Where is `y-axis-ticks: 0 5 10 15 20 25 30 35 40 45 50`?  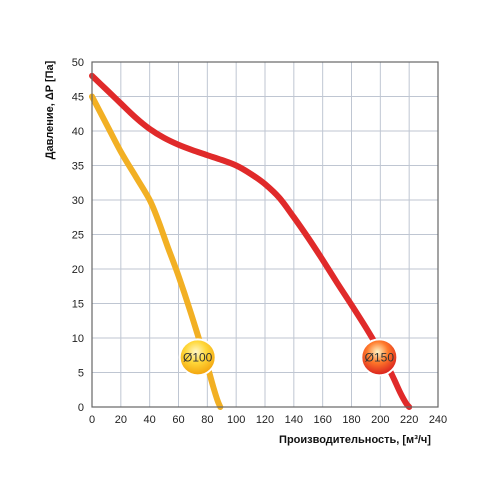 y-axis-ticks: 0 5 10 15 20 25 30 35 40 45 50 is located at coordinates (78, 235).